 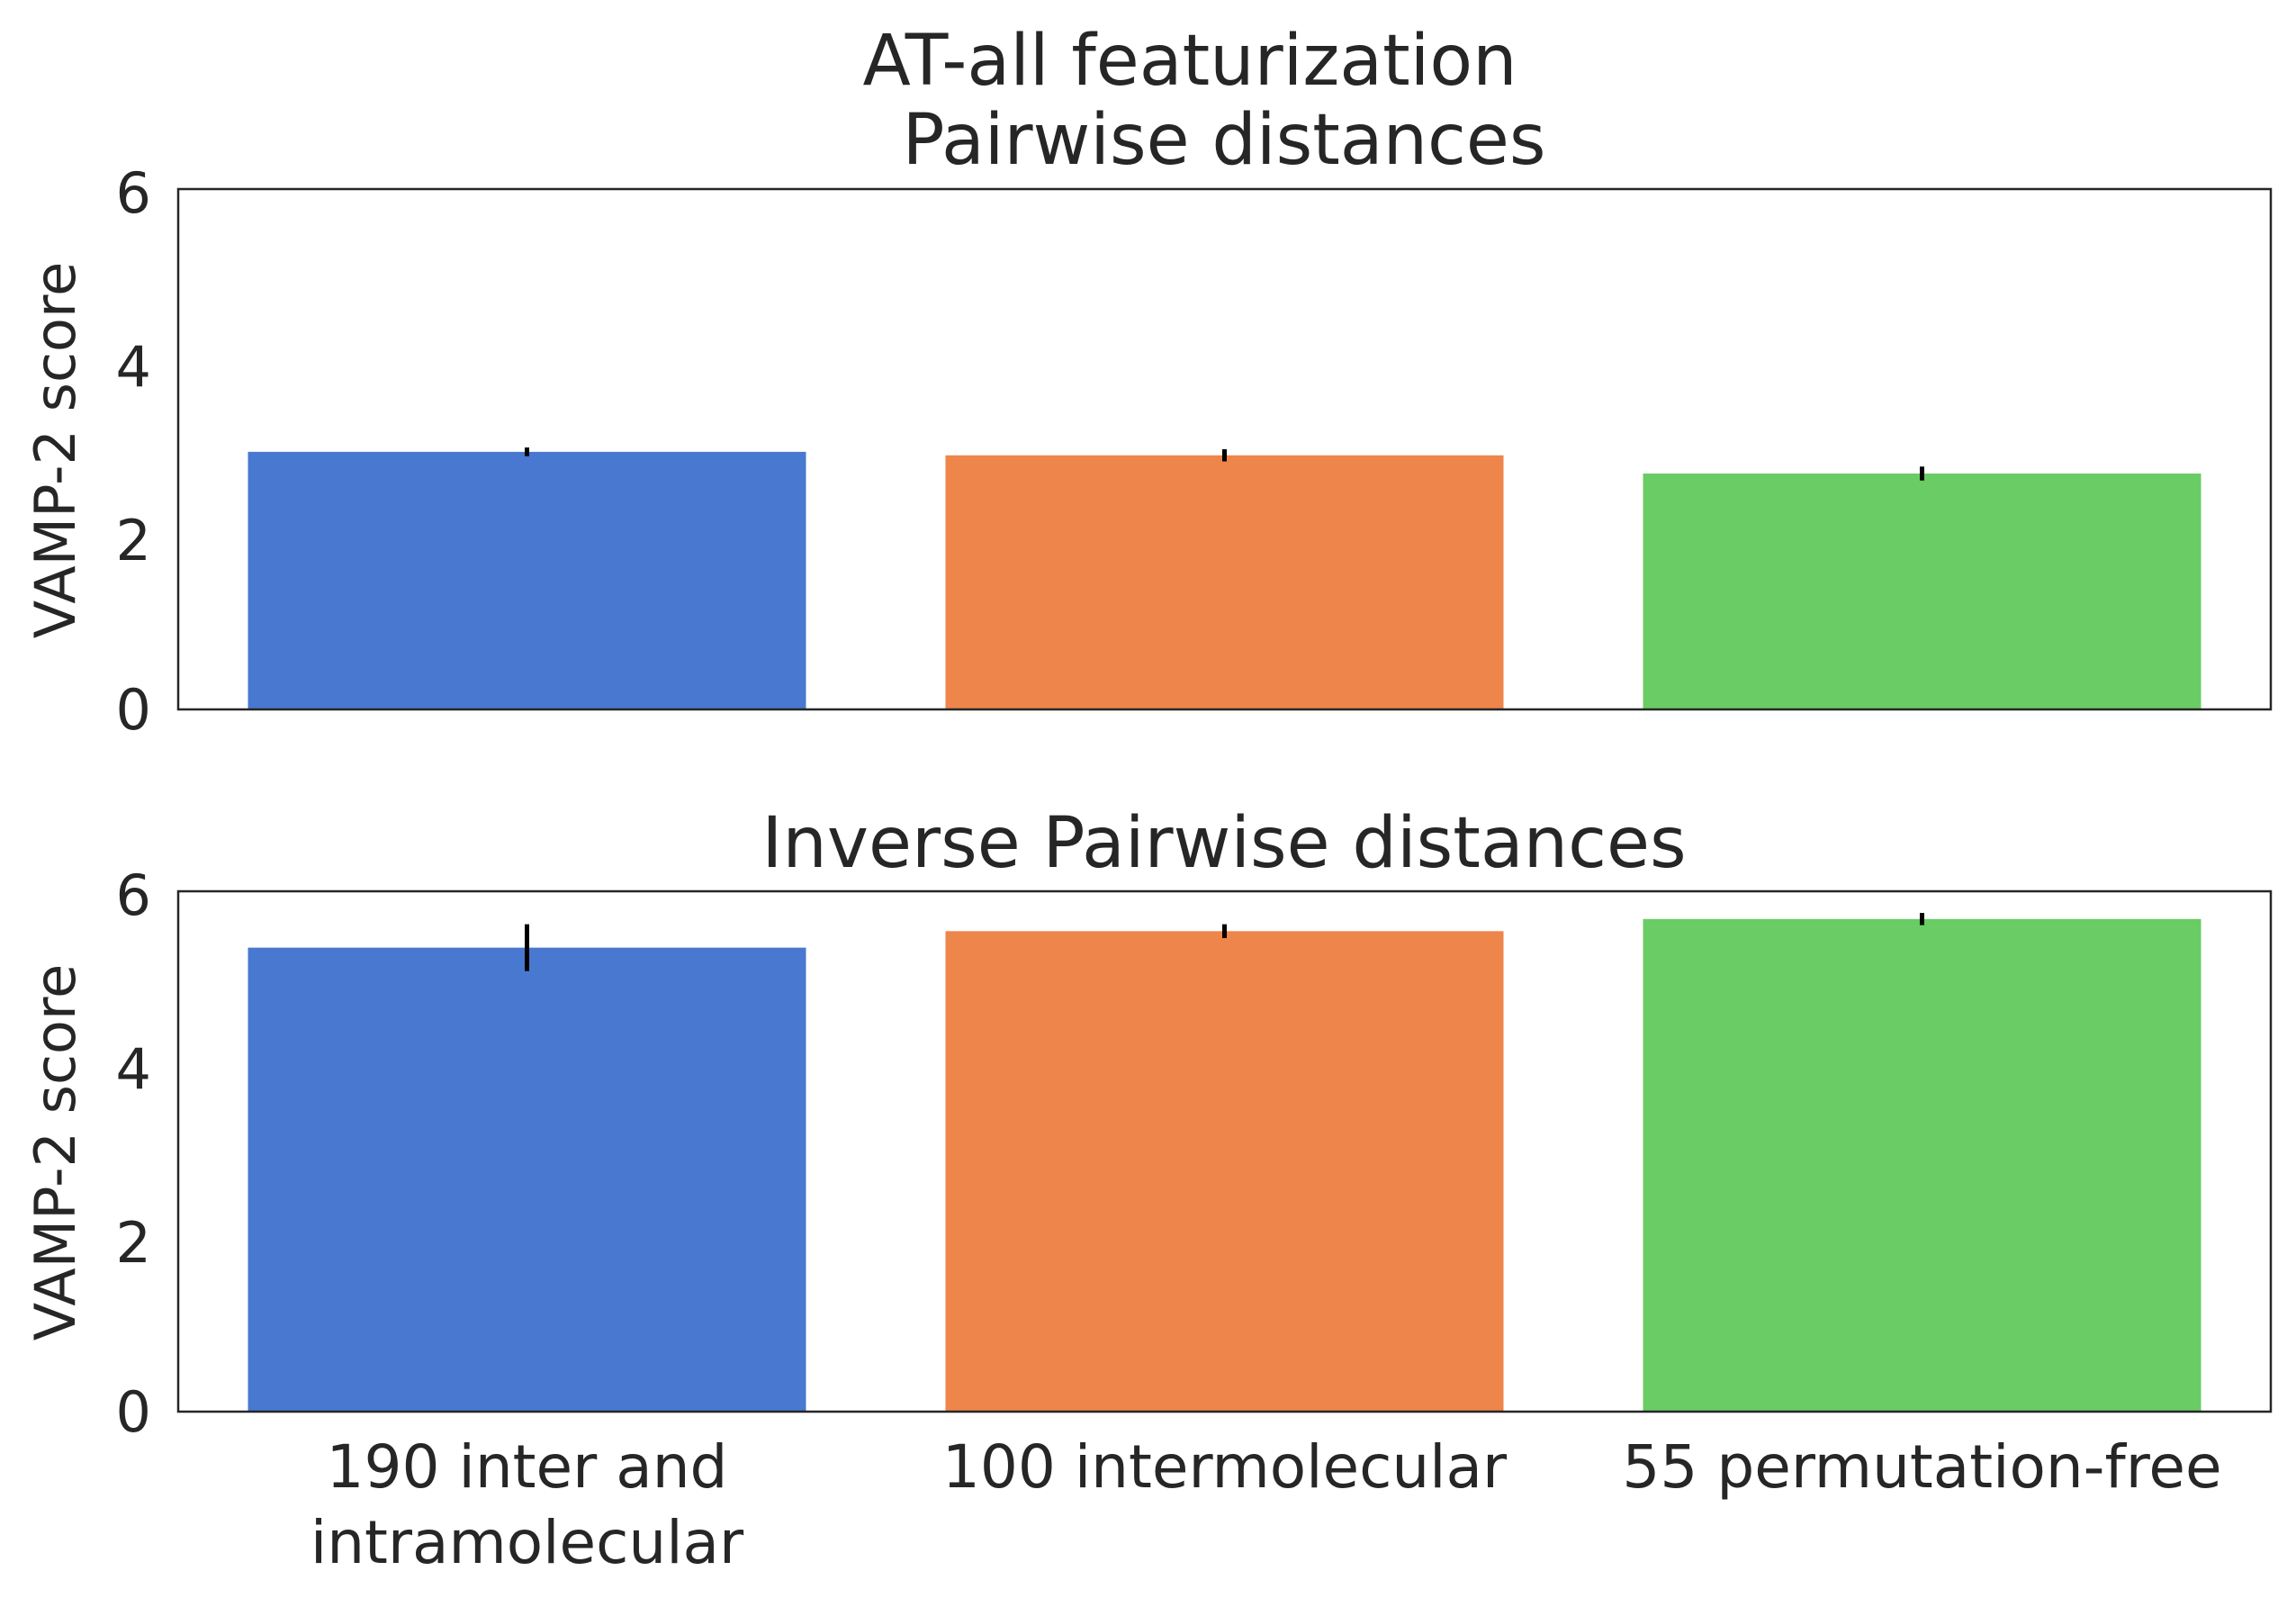 What do you see at coordinates (1921, 1467) in the screenshot?
I see `x-tick-label: 55 permutation-free` at bounding box center [1921, 1467].